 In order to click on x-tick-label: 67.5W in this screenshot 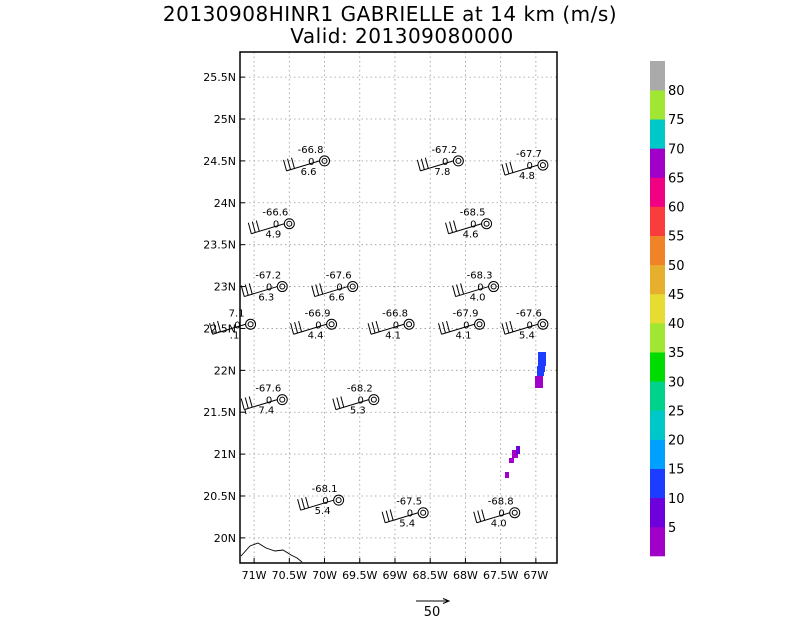, I will do `click(500, 575)`.